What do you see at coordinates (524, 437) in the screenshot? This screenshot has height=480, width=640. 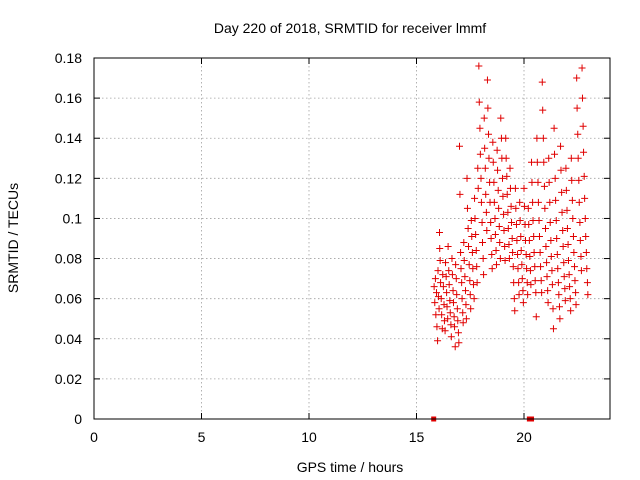 I see `x-tick-label: 20` at bounding box center [524, 437].